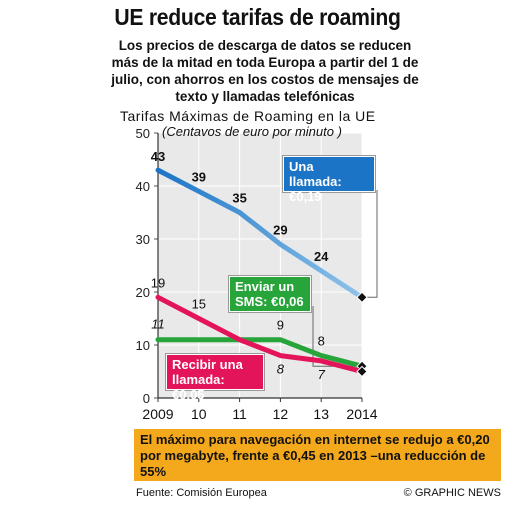  I want to click on chart-title: Tarifas Máximas de Roaming en la UE, so click(248, 116).